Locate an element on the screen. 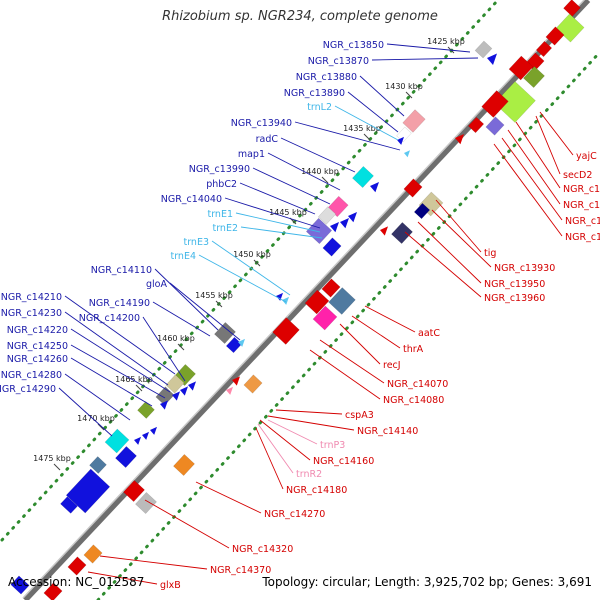 This screenshot has width=600, height=600. gene-label-ngr_c14270: NGR_c14270 is located at coordinates (294, 514).